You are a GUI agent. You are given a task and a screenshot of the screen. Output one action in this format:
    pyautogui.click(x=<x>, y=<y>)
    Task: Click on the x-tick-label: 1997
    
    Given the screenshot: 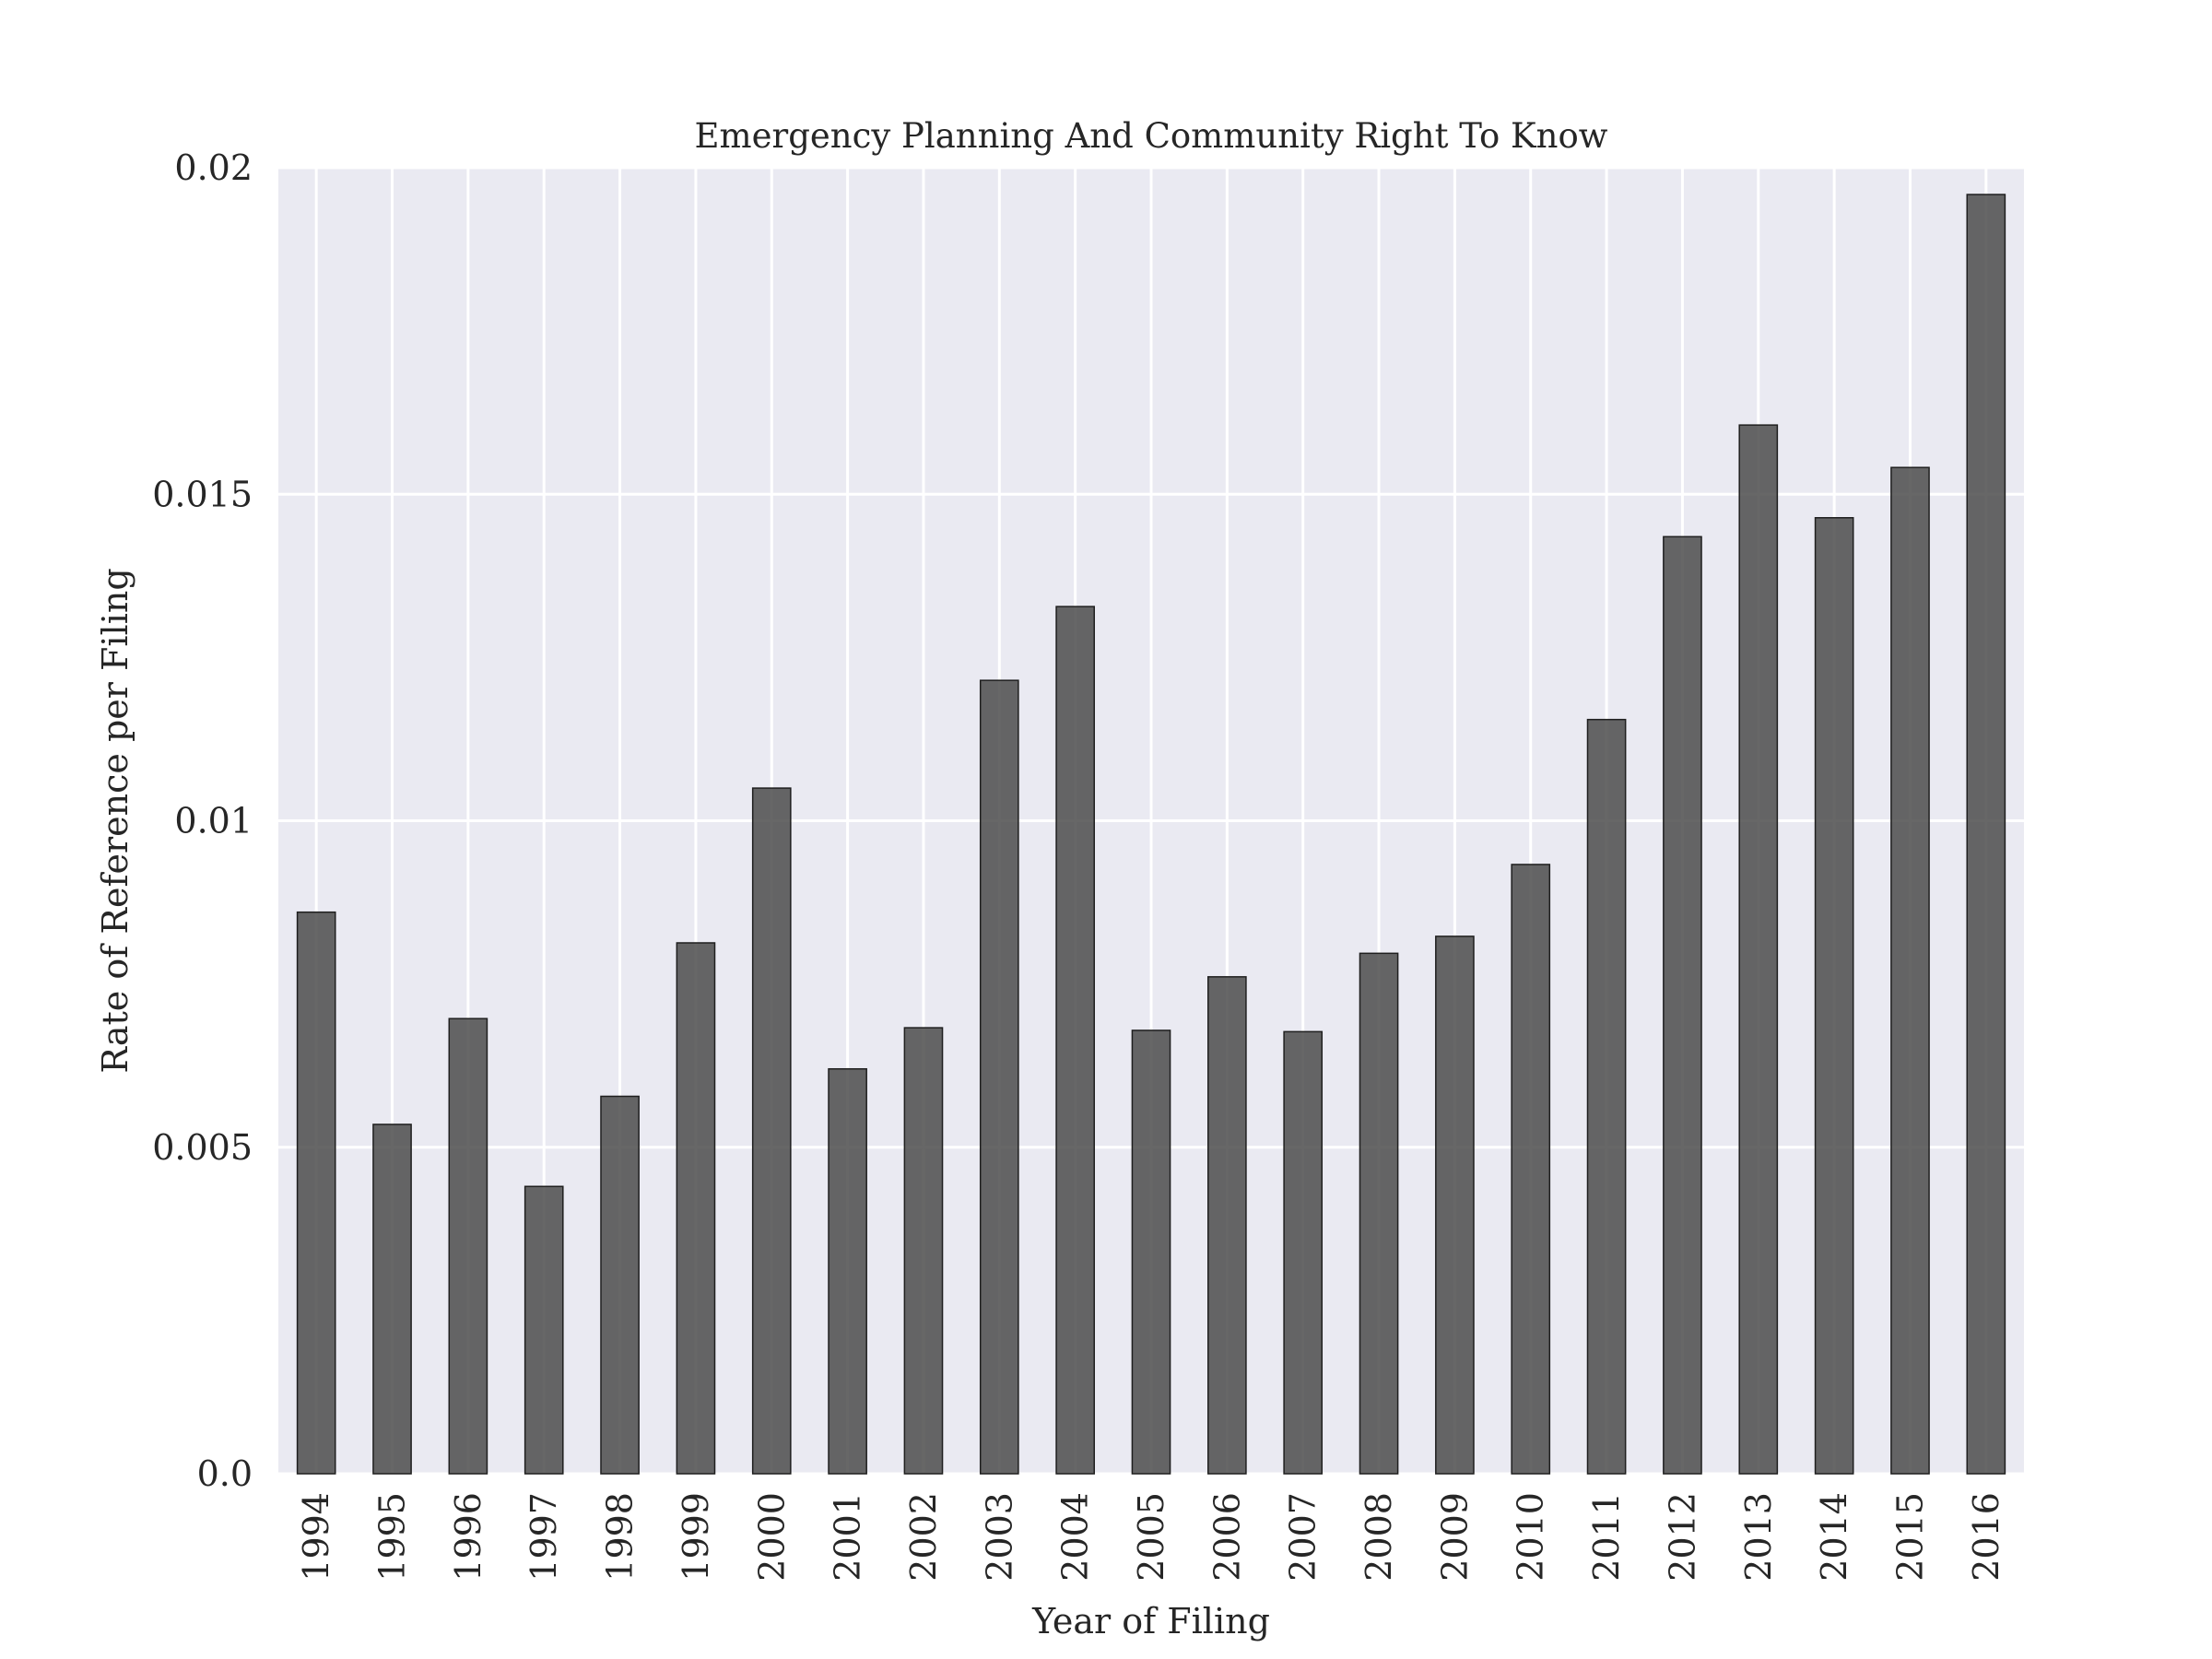 What is the action you would take?
    pyautogui.click(x=544, y=1537)
    